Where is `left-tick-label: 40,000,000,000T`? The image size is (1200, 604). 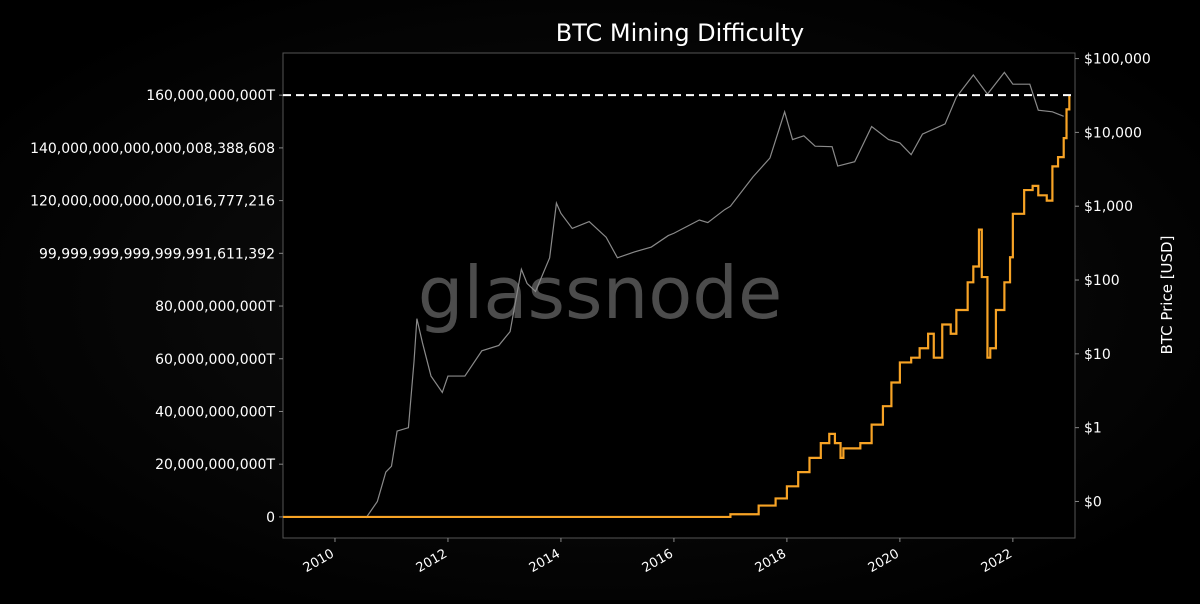 left-tick-label: 40,000,000,000T is located at coordinates (215, 412).